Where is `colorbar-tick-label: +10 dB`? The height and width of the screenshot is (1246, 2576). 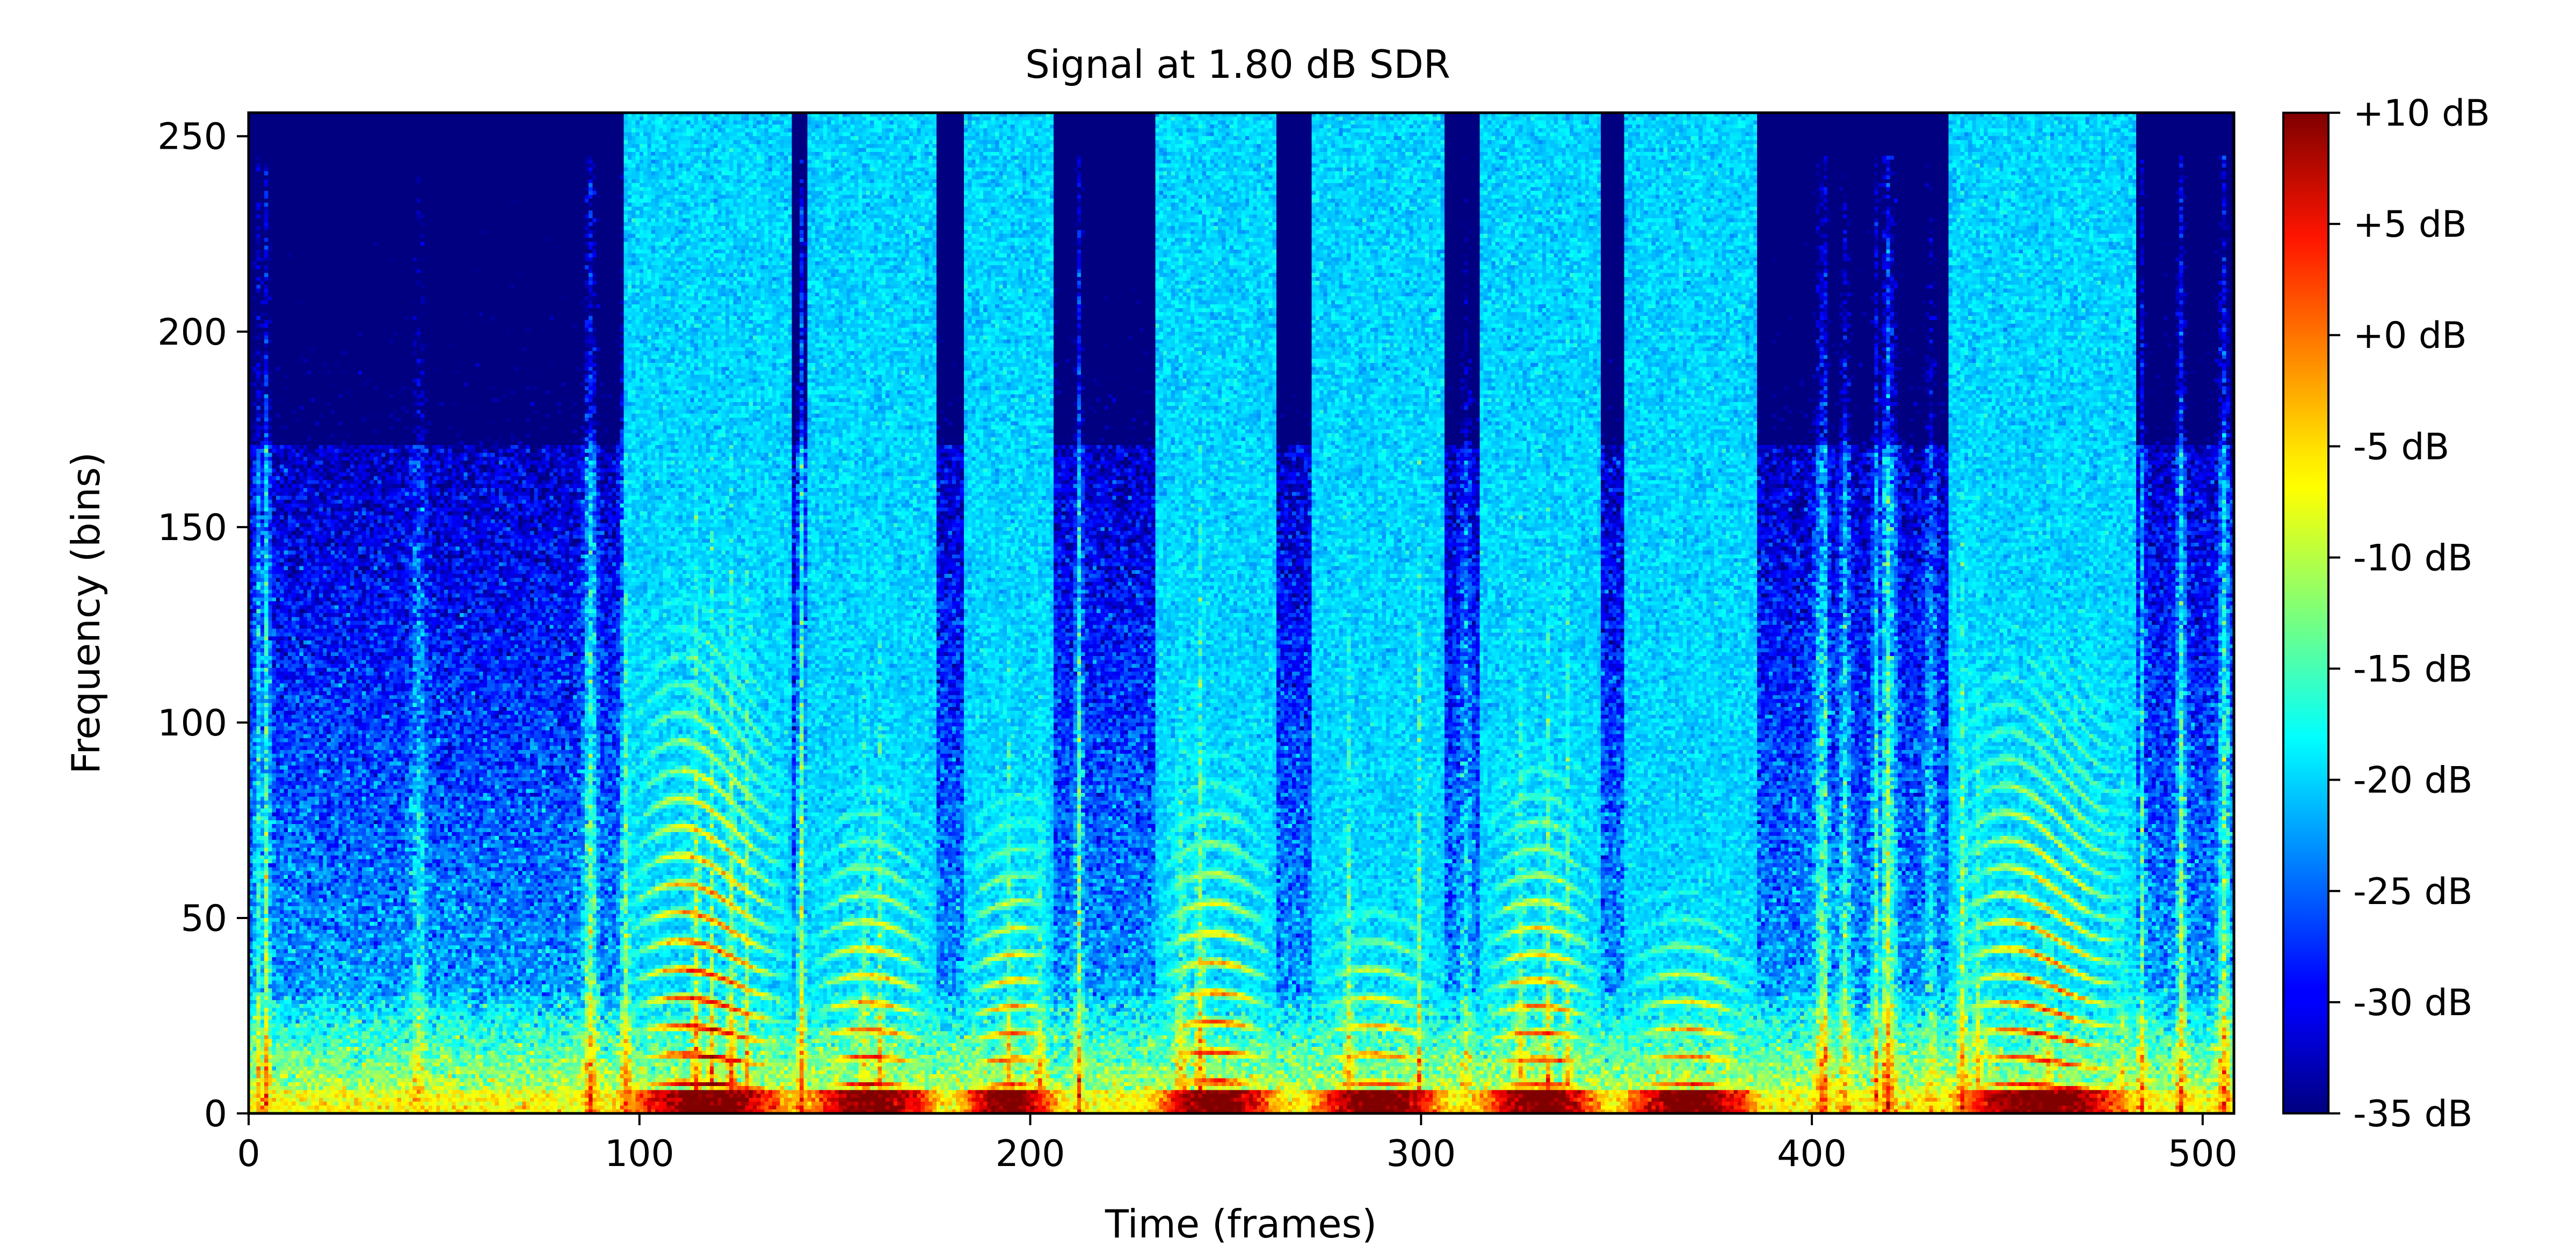 colorbar-tick-label: +10 dB is located at coordinates (2421, 113).